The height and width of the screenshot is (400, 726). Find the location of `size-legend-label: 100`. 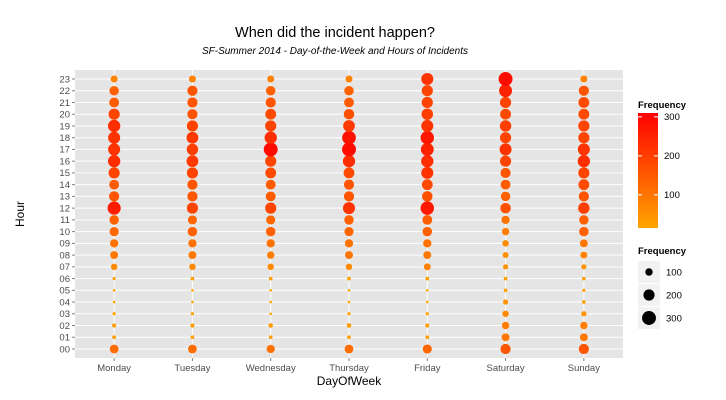

size-legend-label: 100 is located at coordinates (674, 272).